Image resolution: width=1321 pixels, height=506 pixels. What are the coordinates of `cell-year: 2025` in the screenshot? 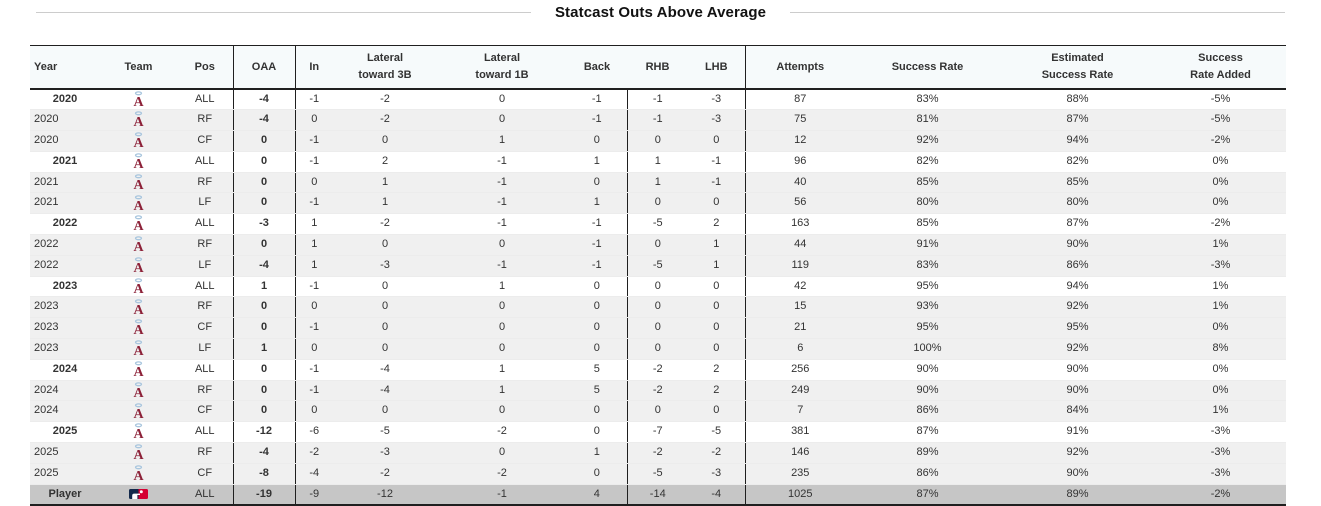 It's located at (65, 474).